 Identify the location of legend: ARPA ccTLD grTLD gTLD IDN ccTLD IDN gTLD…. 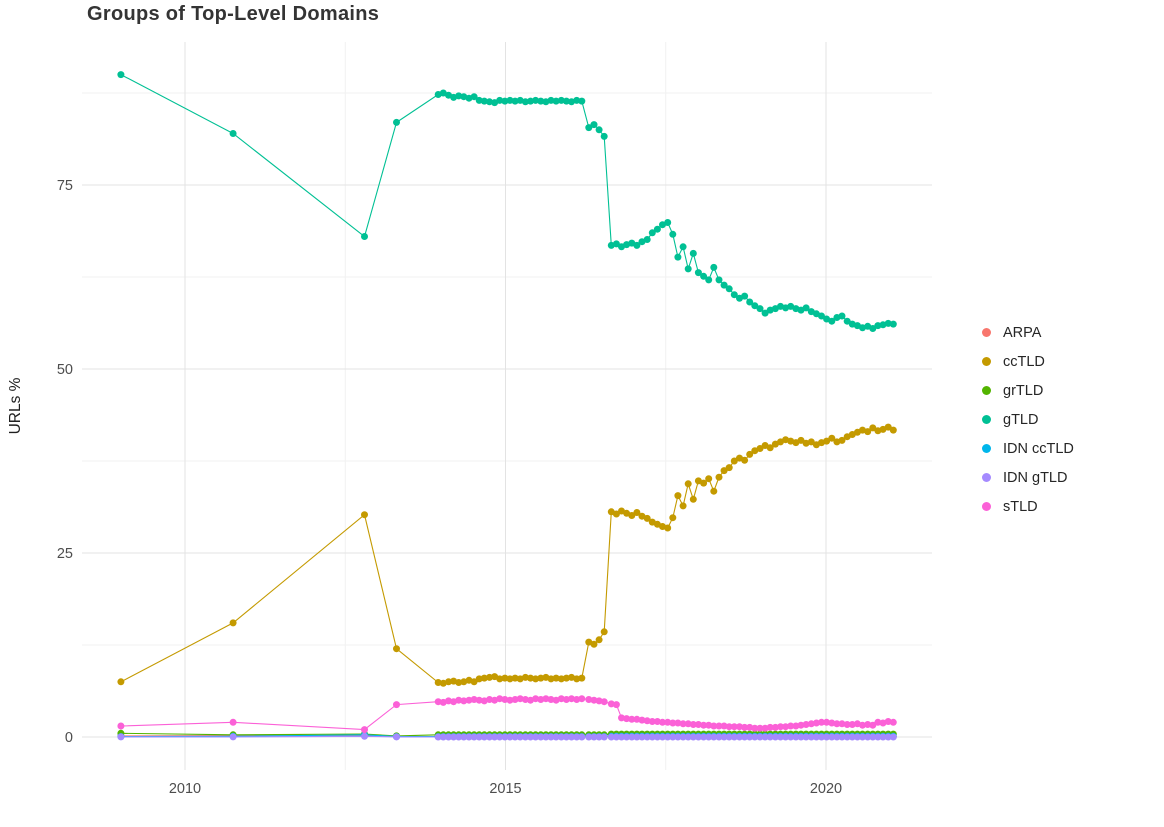
(1025, 419).